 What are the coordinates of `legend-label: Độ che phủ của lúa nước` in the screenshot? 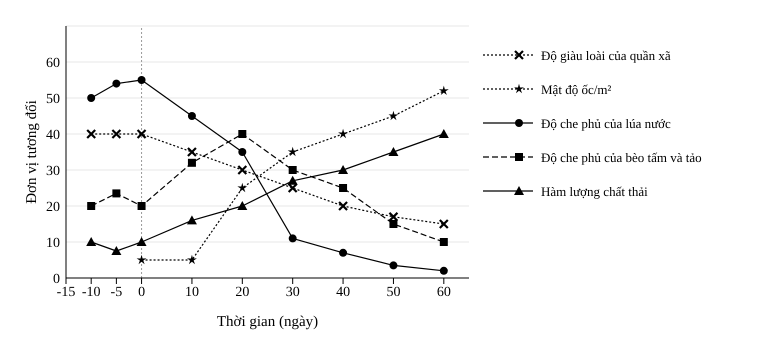 It's located at (606, 123).